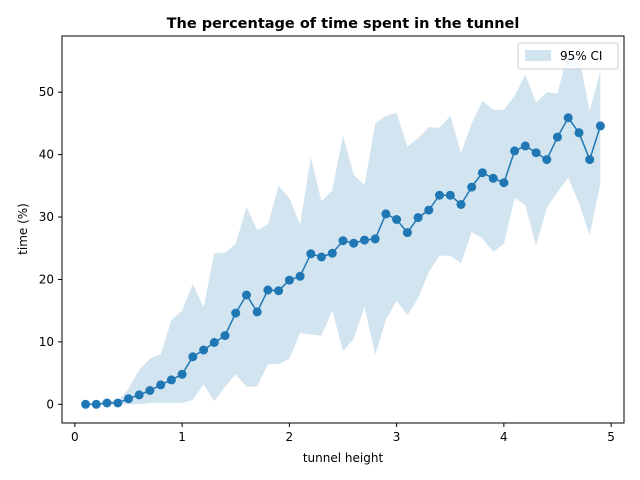 This screenshot has height=480, width=640. I want to click on x-tick-label: 0, so click(75, 437).